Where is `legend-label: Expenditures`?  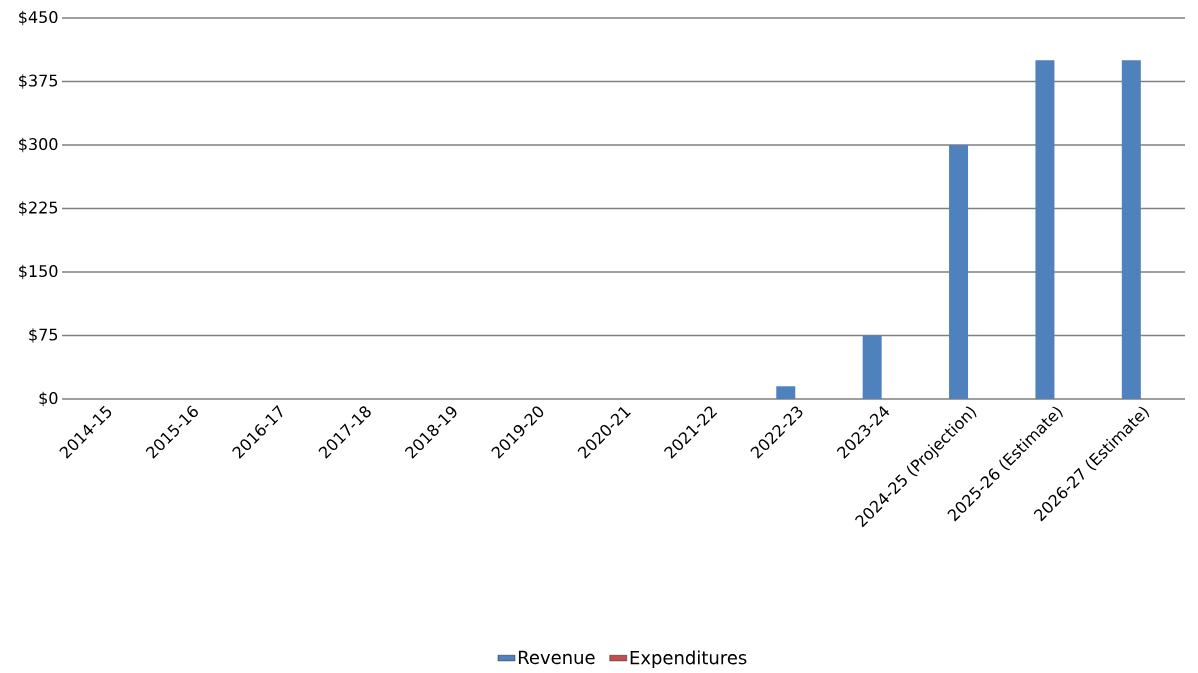
legend-label: Expenditures is located at coordinates (688, 659).